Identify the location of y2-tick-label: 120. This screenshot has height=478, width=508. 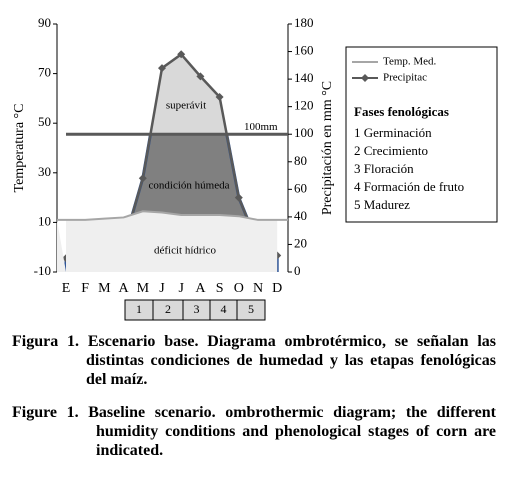
(304, 105).